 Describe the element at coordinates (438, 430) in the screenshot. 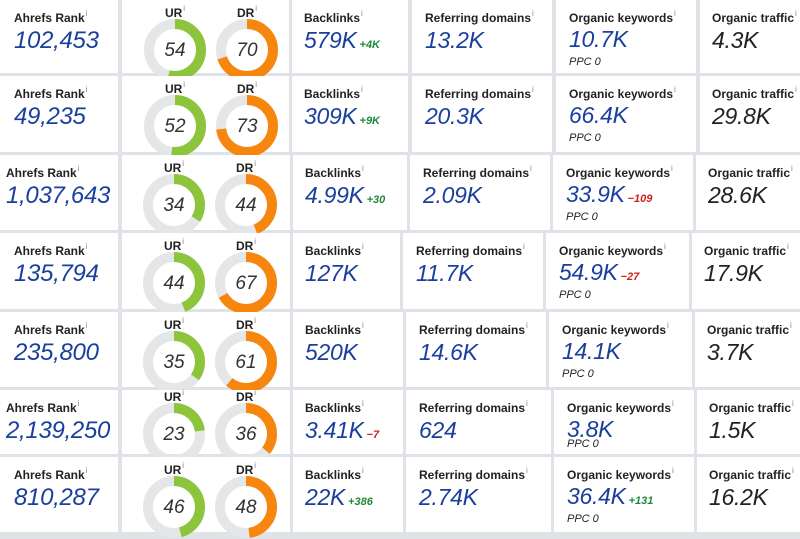

I see `referring-domains-value: 624` at that location.